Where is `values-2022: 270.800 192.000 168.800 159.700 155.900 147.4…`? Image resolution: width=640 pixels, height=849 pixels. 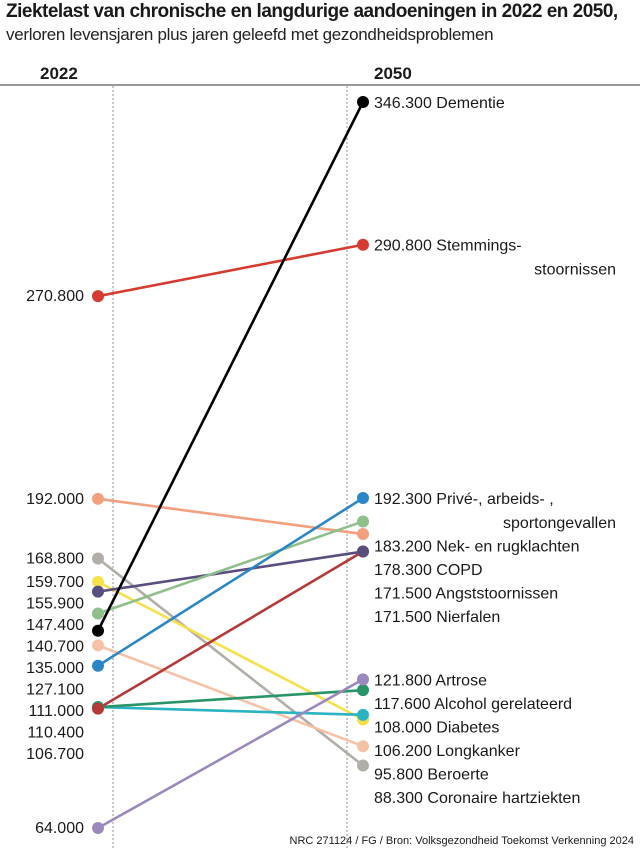 values-2022: 270.800 192.000 168.800 159.700 155.900 147.4… is located at coordinates (55, 562).